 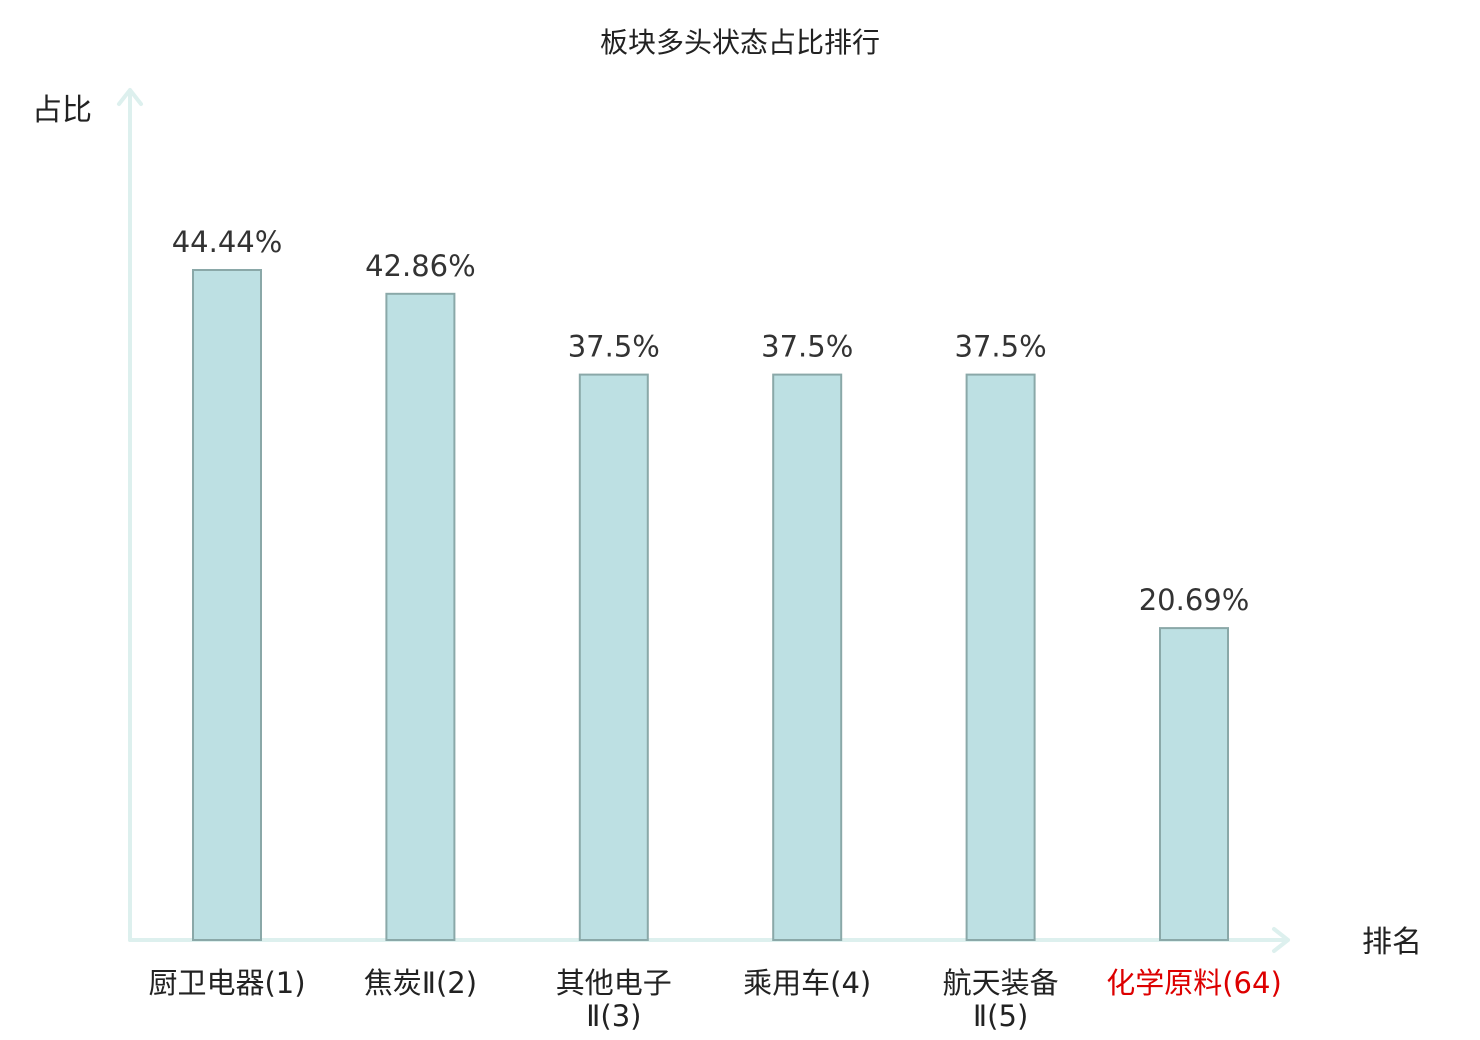 What do you see at coordinates (1194, 983) in the screenshot?
I see `x-tick-label: 化学原料(64)` at bounding box center [1194, 983].